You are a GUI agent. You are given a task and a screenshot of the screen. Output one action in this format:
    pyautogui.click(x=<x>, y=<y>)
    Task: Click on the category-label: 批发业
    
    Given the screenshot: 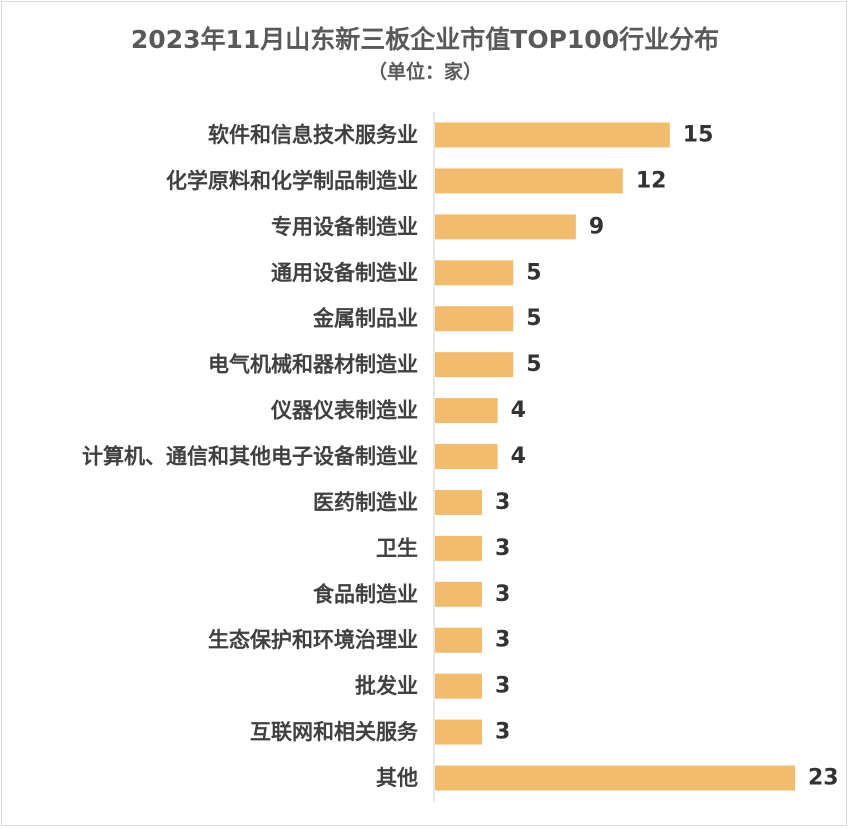 What is the action you would take?
    pyautogui.click(x=386, y=686)
    